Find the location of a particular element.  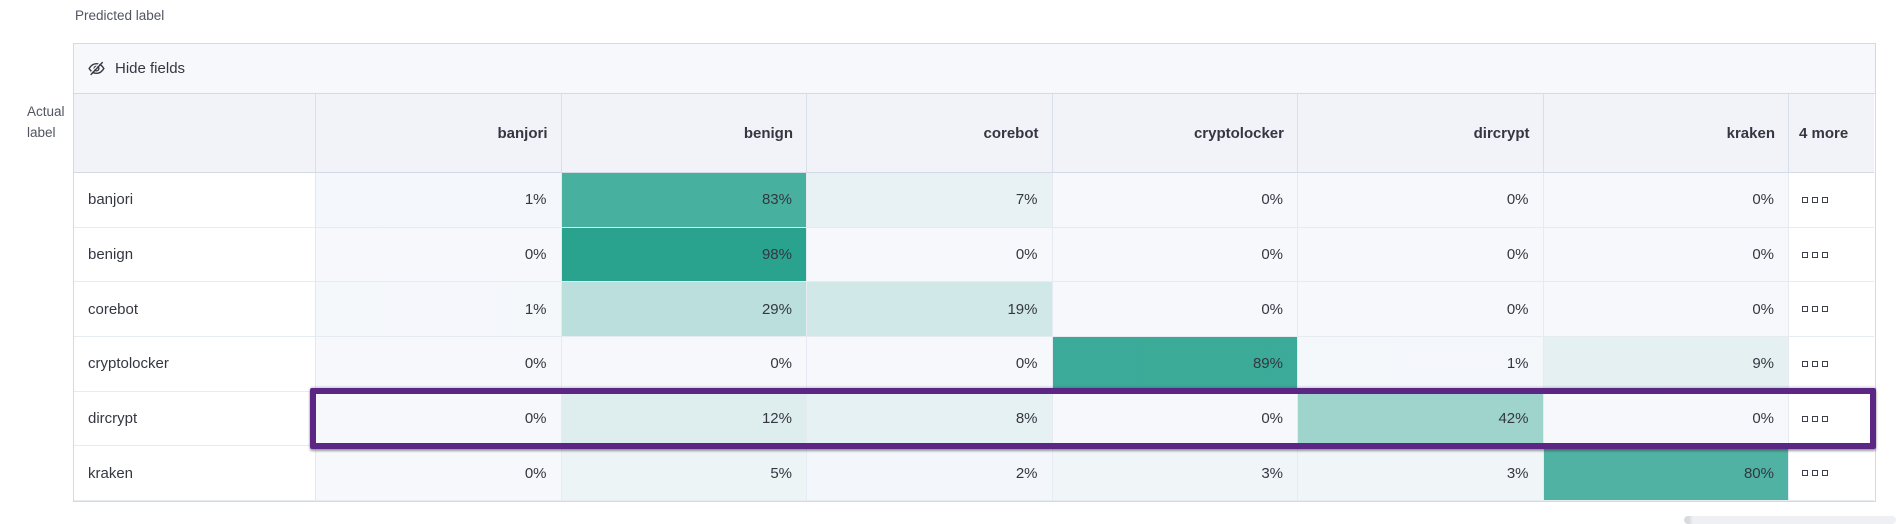

cell-banjori-dircrypt: 0% is located at coordinates (1421, 200).